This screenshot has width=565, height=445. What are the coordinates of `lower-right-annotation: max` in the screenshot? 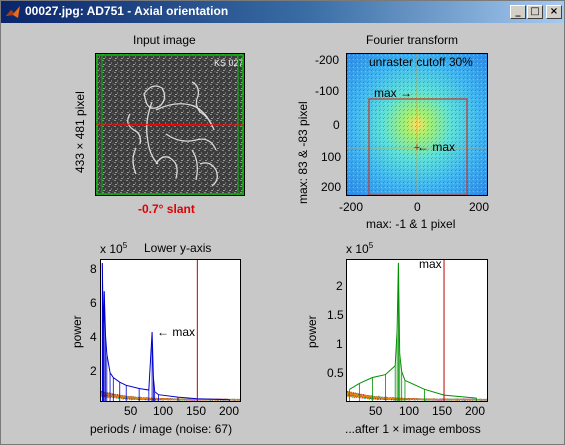 It's located at (430, 264).